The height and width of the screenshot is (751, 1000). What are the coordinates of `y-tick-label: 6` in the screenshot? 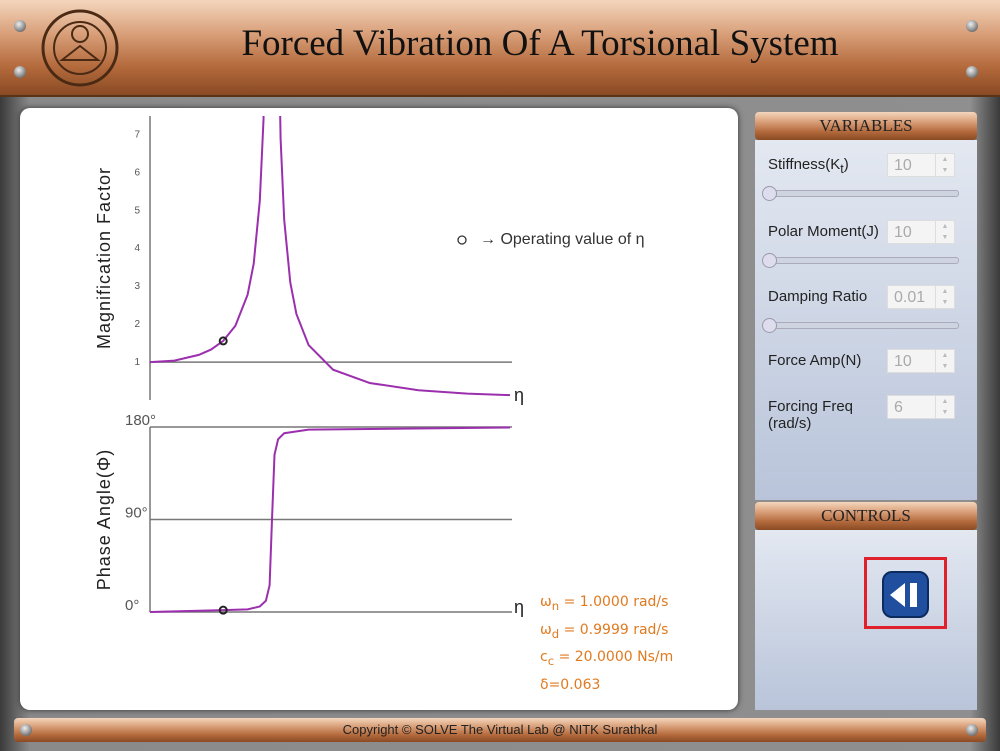 It's located at (137, 172).